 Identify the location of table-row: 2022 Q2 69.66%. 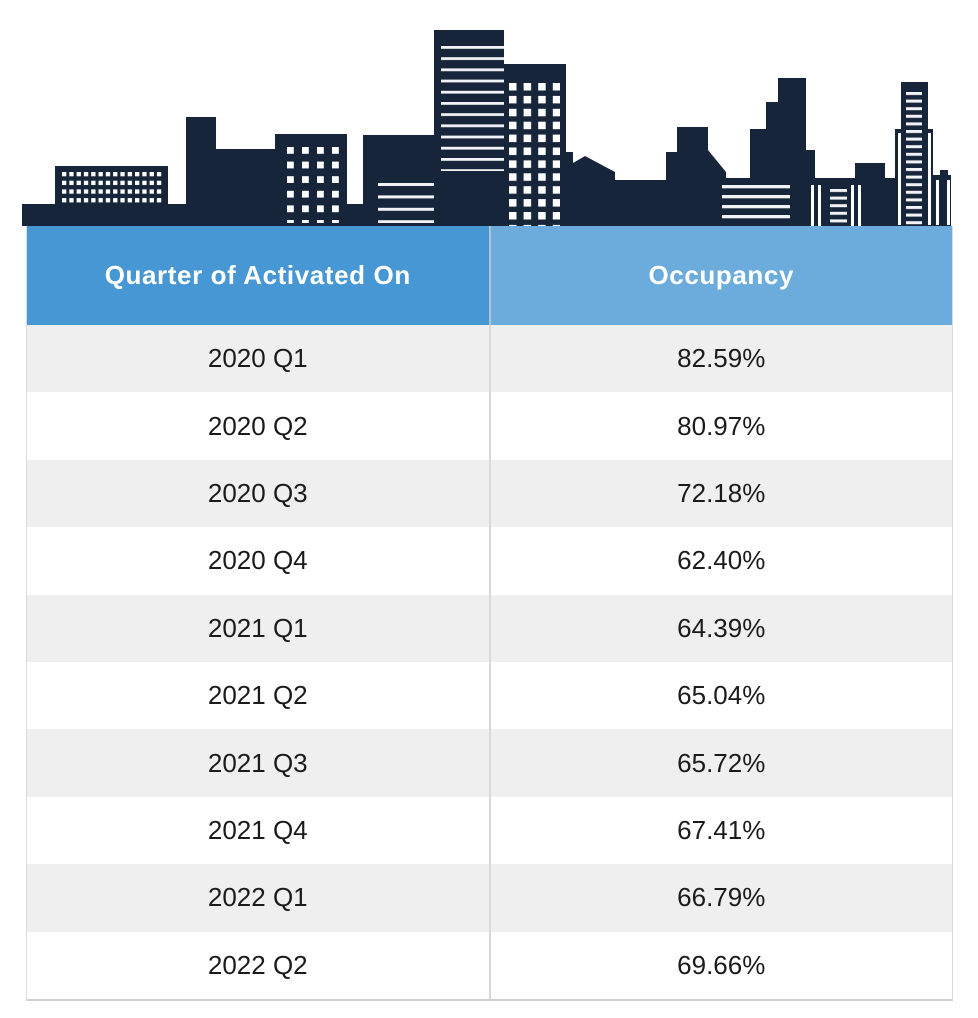
(490, 965).